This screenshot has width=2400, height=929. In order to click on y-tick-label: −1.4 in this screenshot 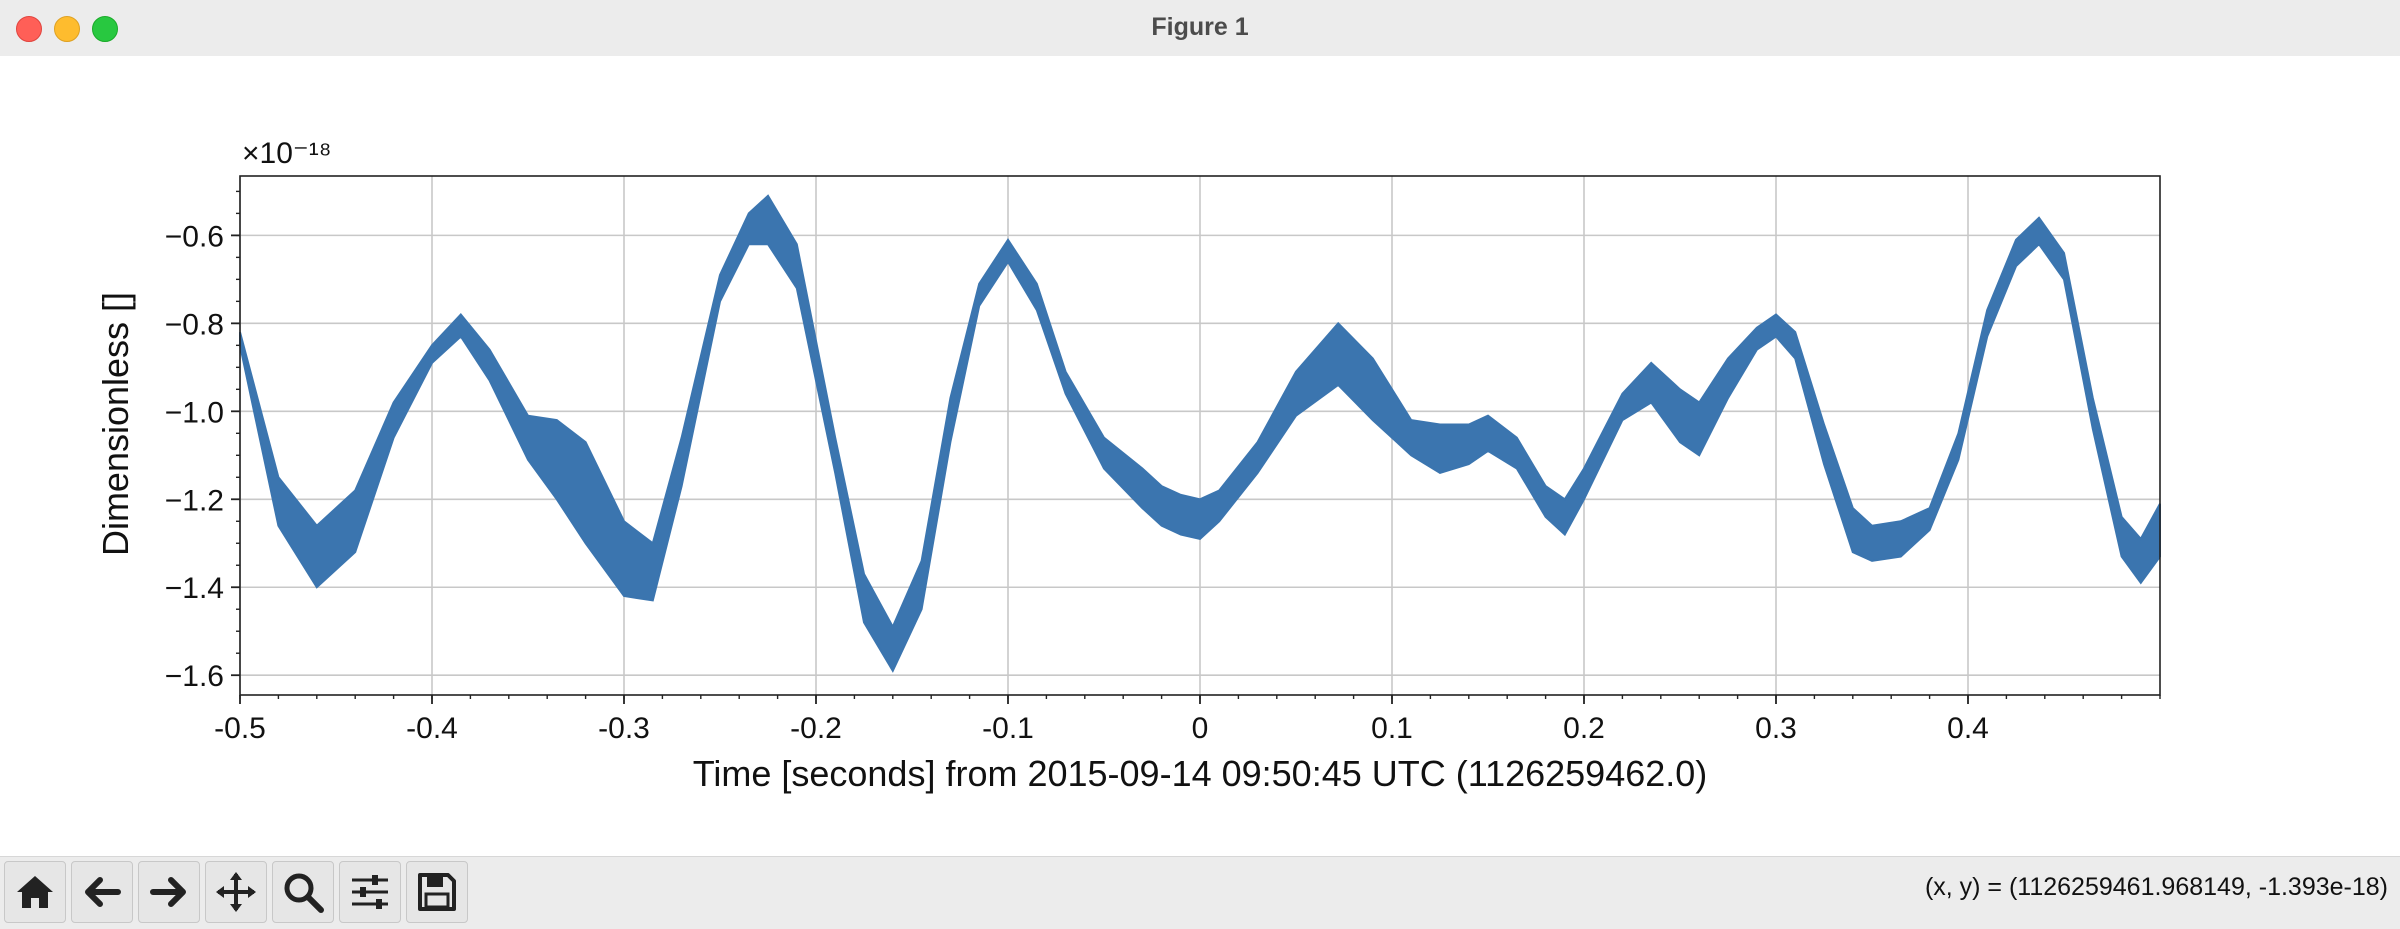, I will do `click(194, 588)`.